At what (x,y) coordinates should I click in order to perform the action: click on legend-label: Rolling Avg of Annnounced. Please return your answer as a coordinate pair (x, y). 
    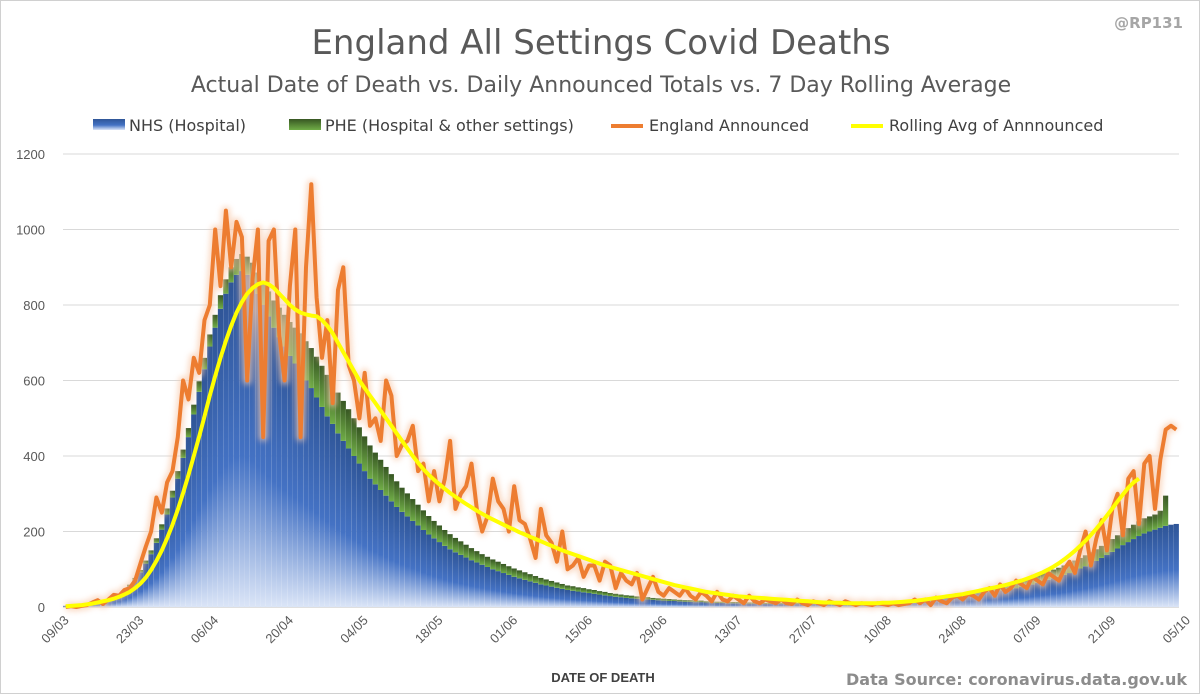
    Looking at the image, I should click on (996, 125).